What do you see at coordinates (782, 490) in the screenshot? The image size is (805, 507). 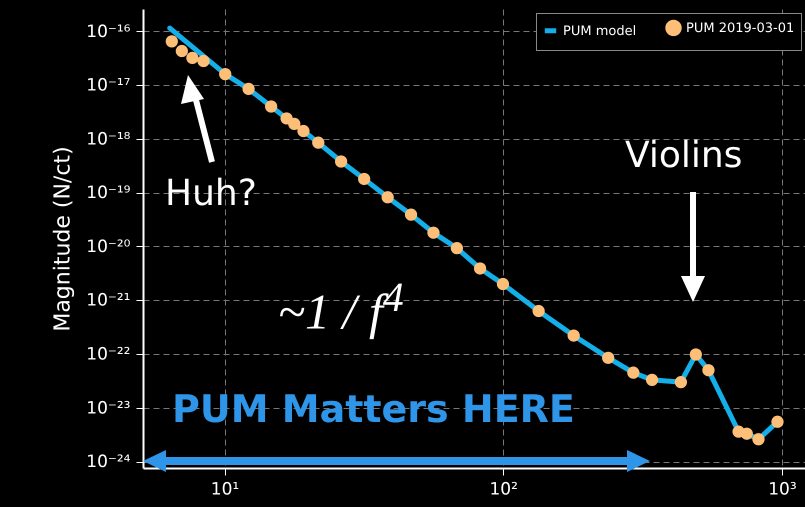 I see `x-tick-label: 10³` at bounding box center [782, 490].